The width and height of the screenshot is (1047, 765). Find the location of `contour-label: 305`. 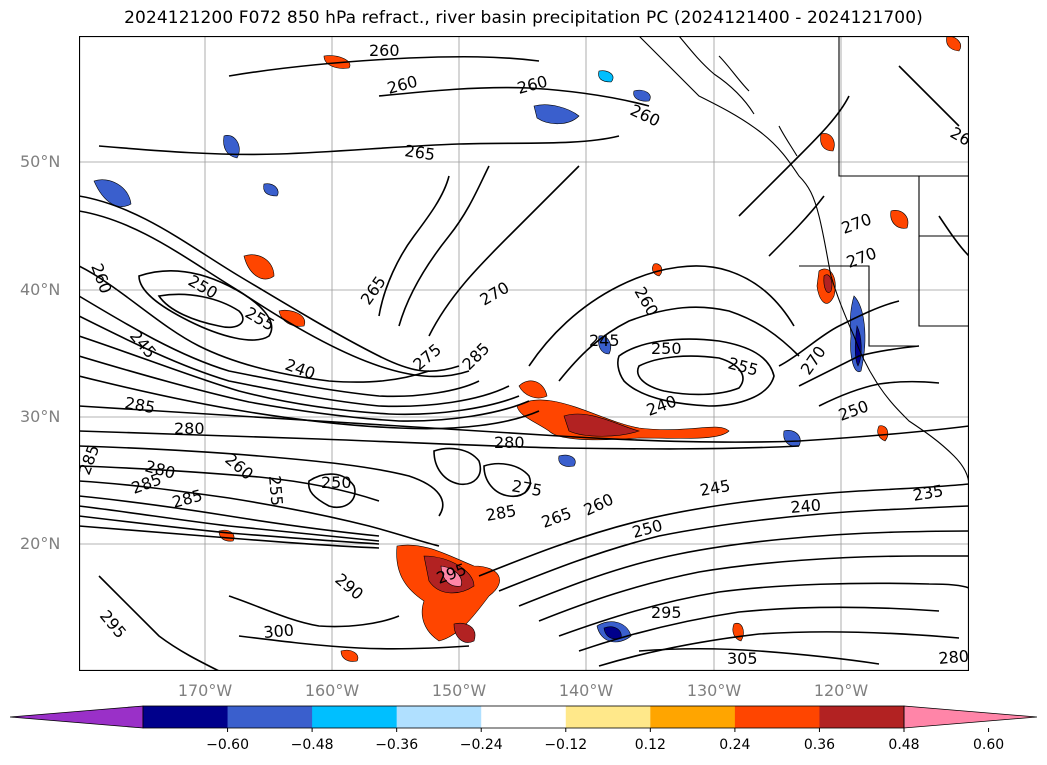

contour-label: 305 is located at coordinates (742, 658).